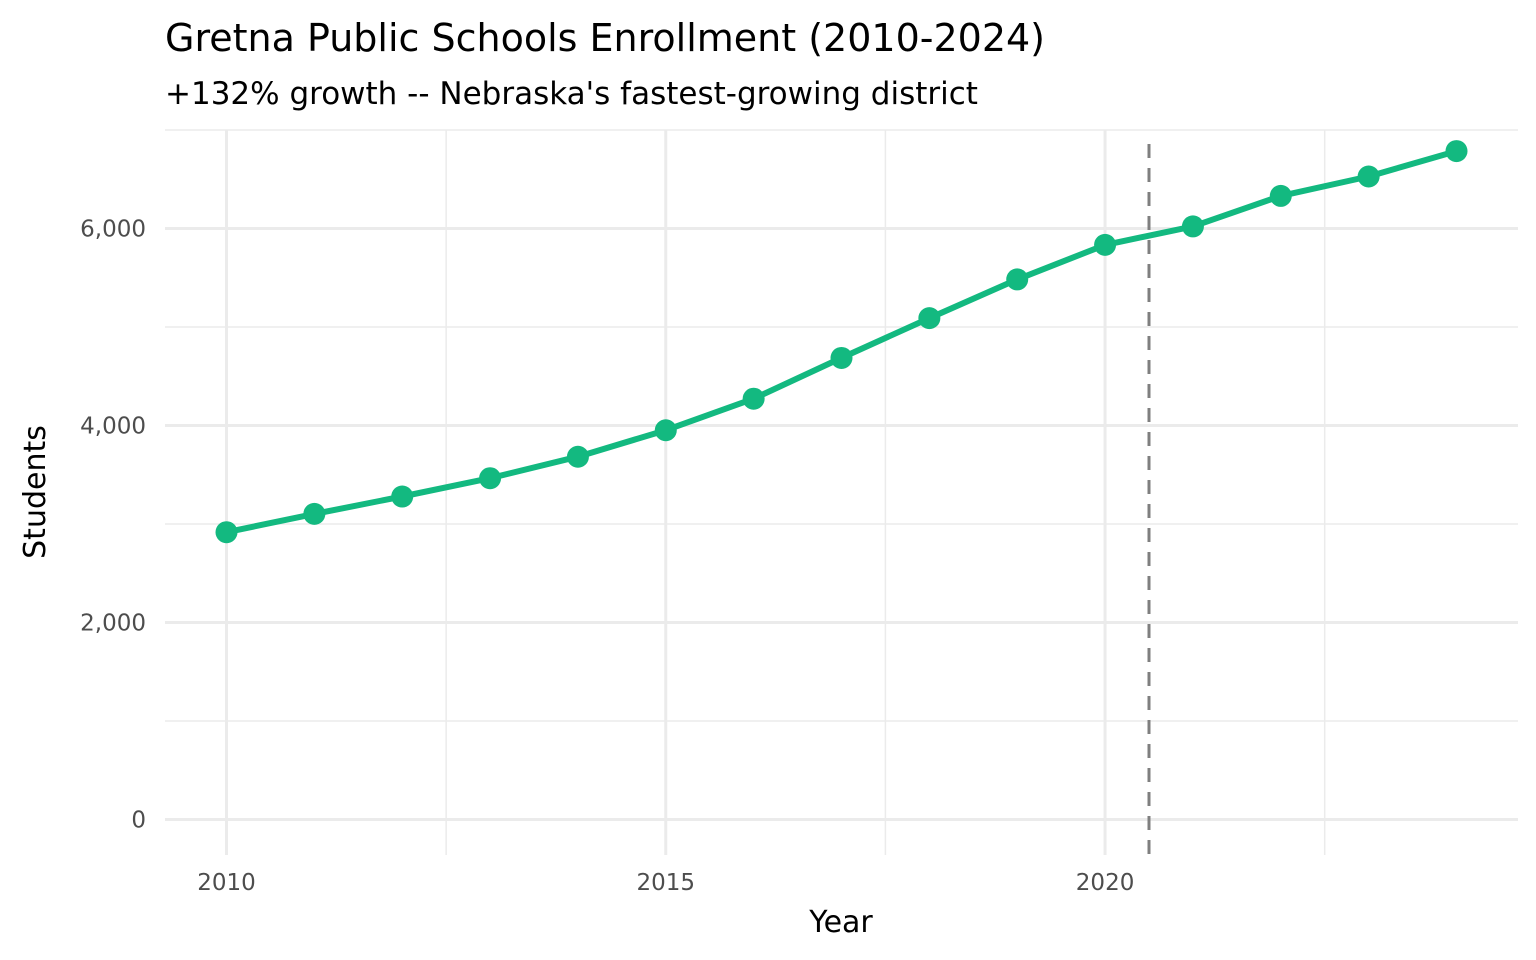 This screenshot has width=1536, height=960. I want to click on x-tick-label: 2020, so click(1105, 883).